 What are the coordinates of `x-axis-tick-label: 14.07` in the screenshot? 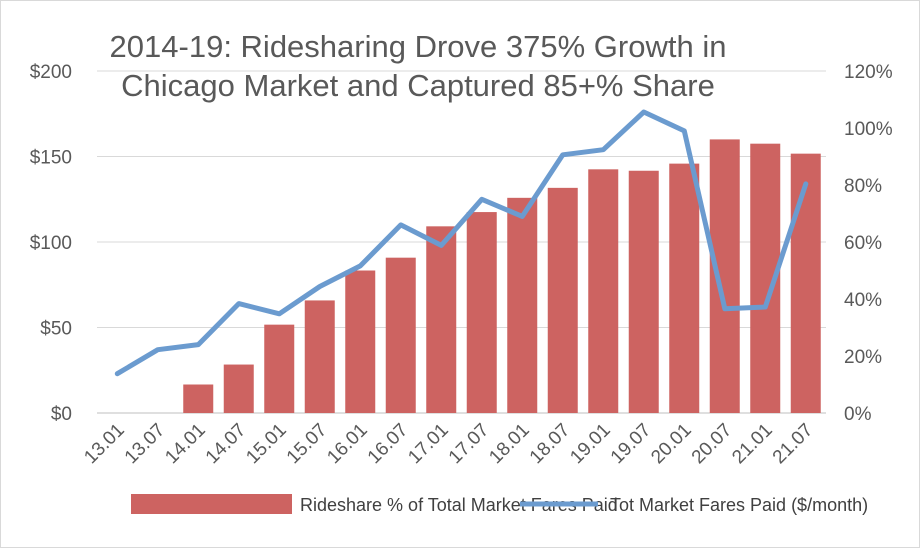 It's located at (226, 444).